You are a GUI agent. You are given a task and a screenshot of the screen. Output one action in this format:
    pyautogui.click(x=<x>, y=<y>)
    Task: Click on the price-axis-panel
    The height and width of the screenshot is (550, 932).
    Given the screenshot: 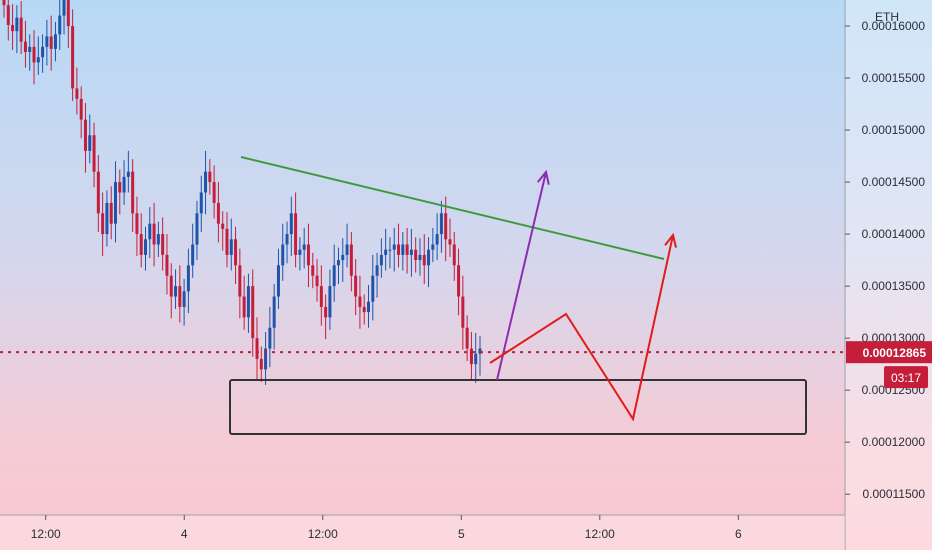 What is the action you would take?
    pyautogui.click(x=888, y=275)
    